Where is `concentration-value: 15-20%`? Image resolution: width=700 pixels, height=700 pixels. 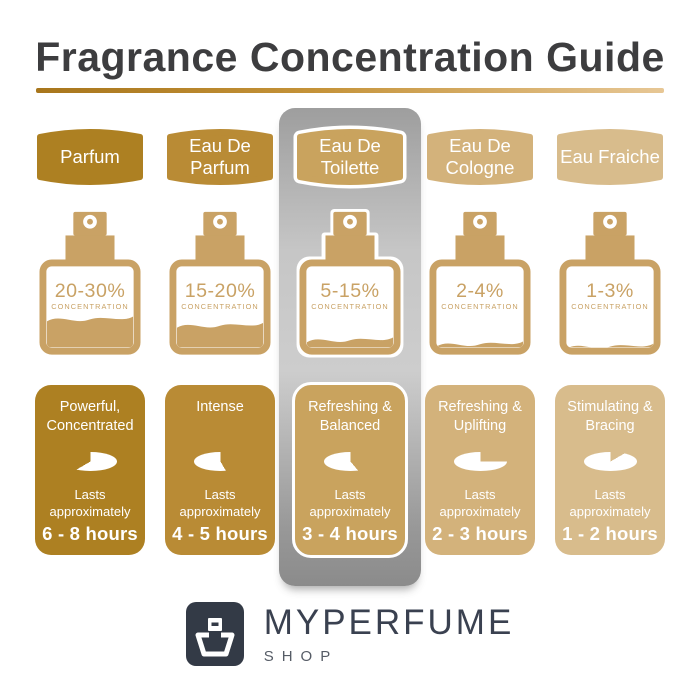 concentration-value: 15-20% is located at coordinates (220, 291).